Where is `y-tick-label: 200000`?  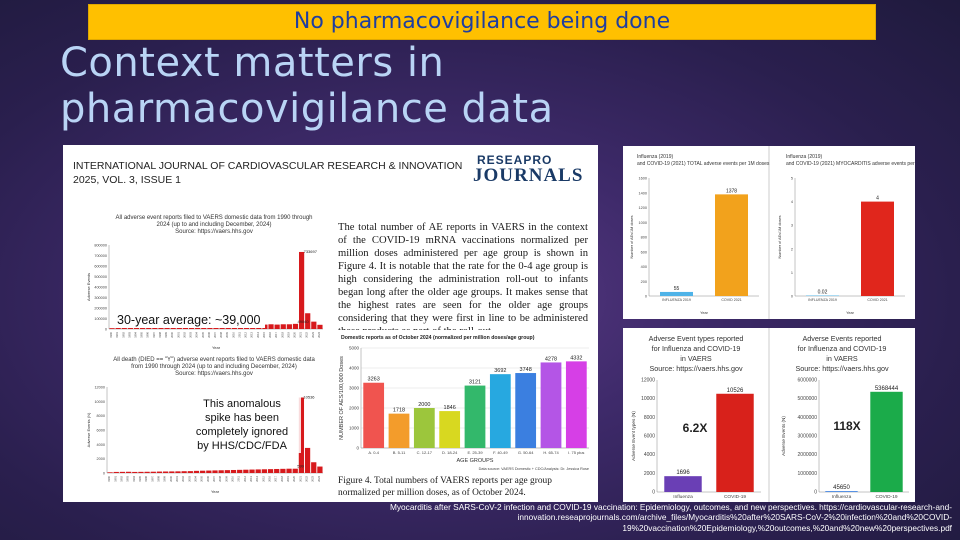 y-tick-label: 200000 is located at coordinates (100, 309).